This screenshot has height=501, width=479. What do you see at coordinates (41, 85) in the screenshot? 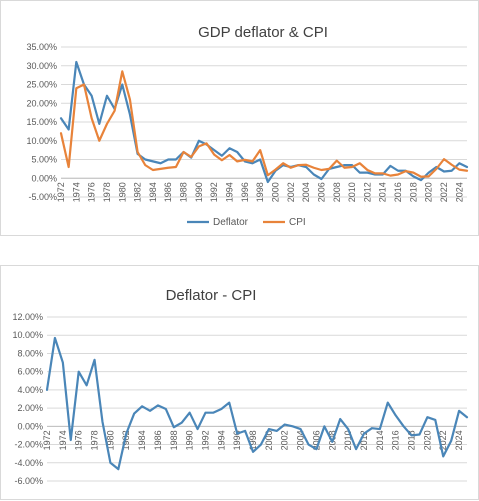
I see `y-tick-label: 25.00%` at bounding box center [41, 85].